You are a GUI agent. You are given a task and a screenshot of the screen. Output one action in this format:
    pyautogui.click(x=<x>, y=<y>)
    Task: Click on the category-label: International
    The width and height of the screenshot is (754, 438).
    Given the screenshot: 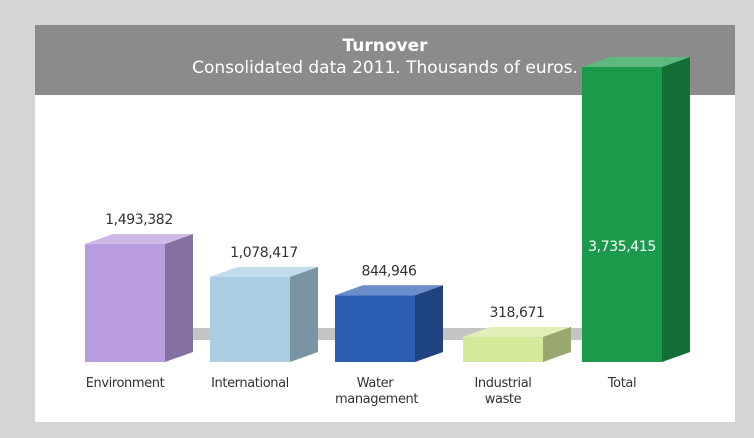 What is the action you would take?
    pyautogui.click(x=250, y=383)
    